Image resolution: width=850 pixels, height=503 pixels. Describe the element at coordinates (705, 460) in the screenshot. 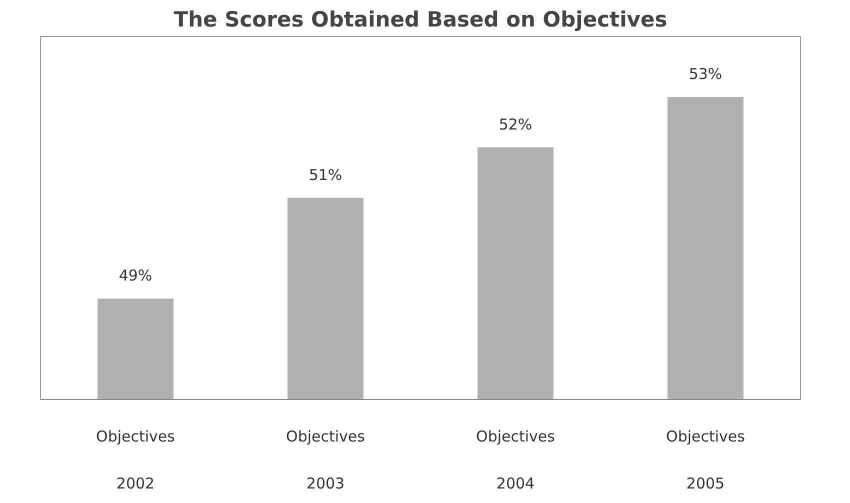

I see `category-label: Objectives 2005` at that location.